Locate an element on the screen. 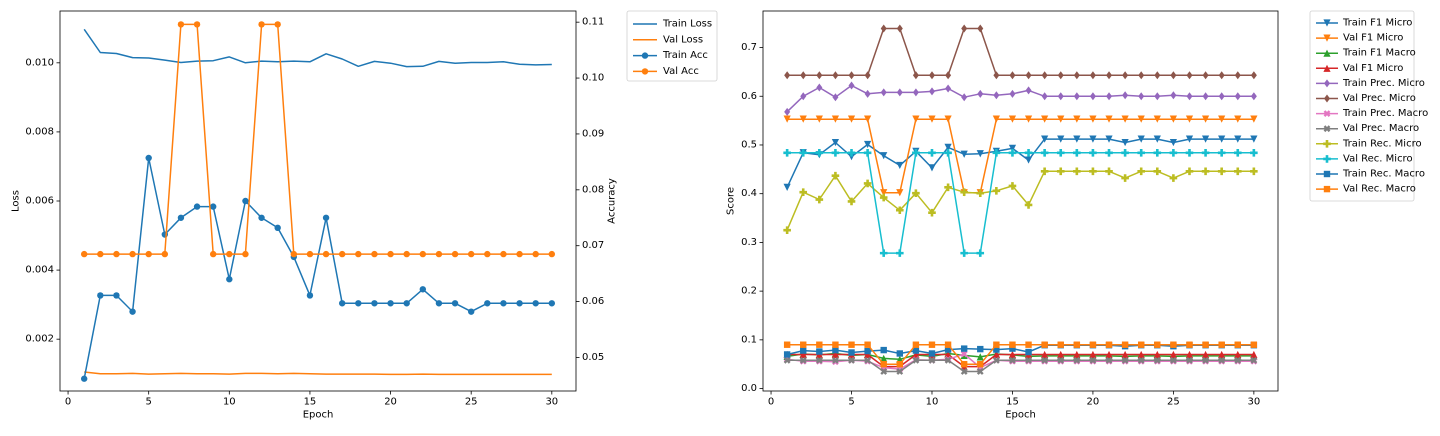  series-line-val-prec-macro is located at coordinates (1020, 366).